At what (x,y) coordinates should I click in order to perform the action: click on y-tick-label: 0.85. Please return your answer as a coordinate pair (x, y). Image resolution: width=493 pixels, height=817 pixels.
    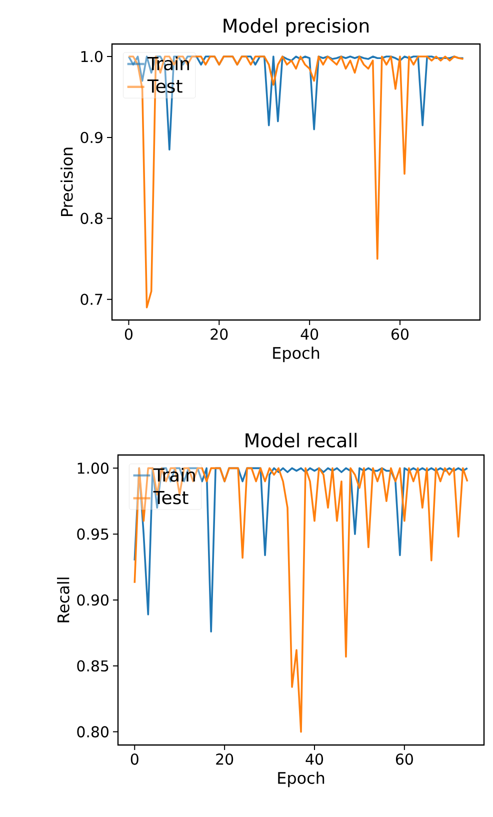
    Looking at the image, I should click on (92, 666).